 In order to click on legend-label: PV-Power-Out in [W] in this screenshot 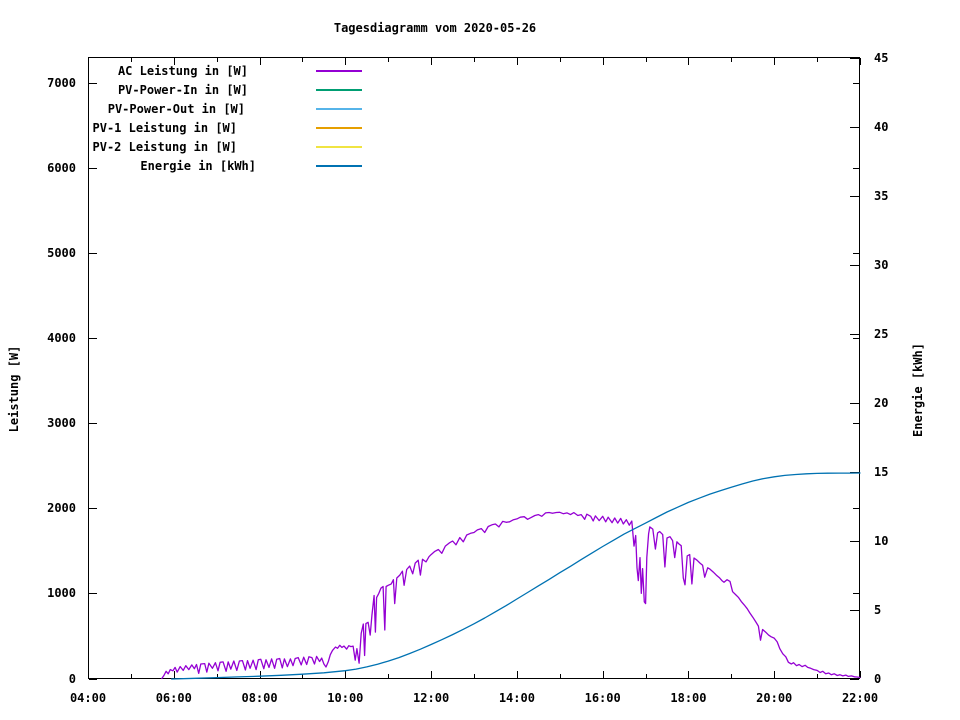, I will do `click(176, 109)`.